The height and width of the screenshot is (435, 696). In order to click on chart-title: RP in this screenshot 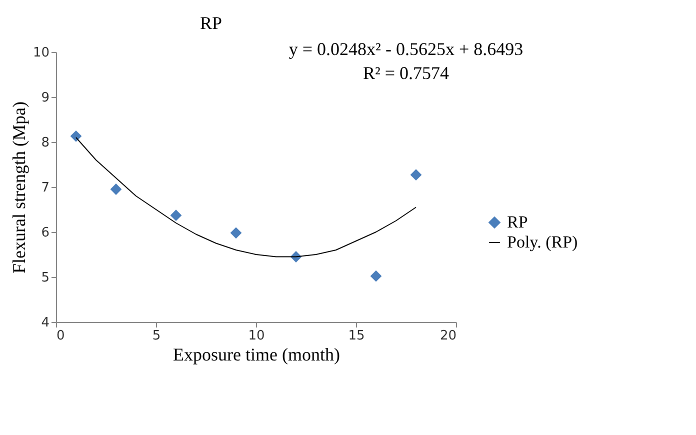, I will do `click(211, 23)`.